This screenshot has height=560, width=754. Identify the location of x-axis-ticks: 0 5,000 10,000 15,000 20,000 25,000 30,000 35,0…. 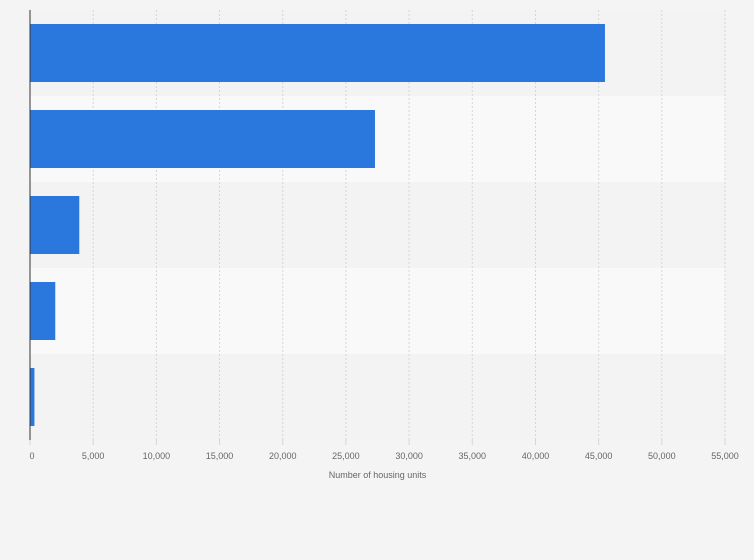
(384, 450).